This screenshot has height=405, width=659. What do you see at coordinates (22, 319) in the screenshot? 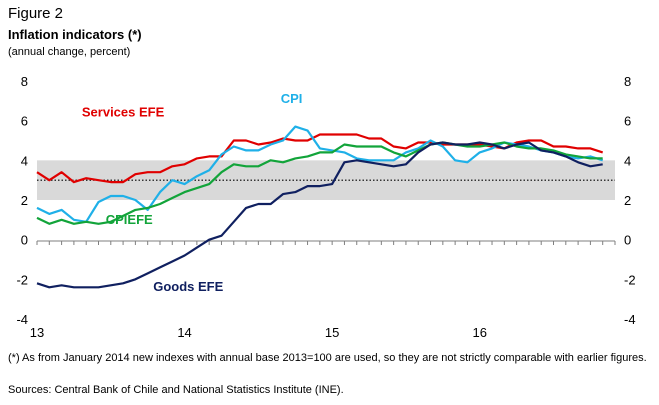
I see `y-tick-label-left: -4` at bounding box center [22, 319].